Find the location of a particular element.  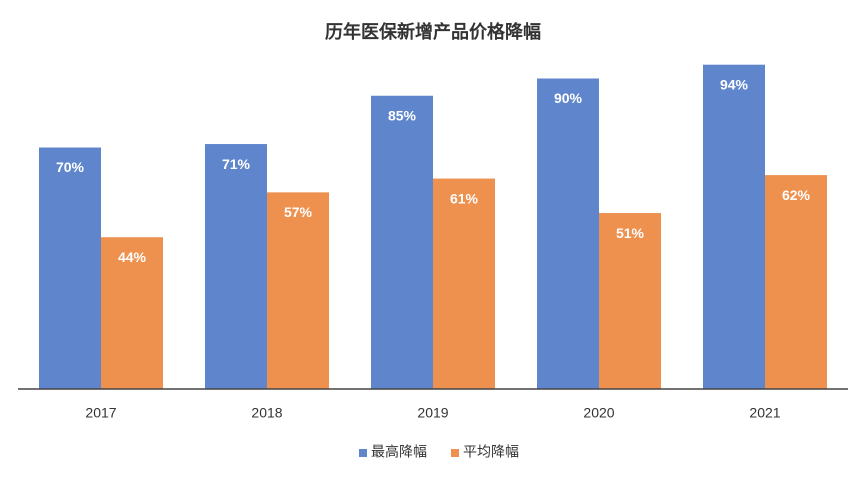

data-label: 70% is located at coordinates (70, 167).